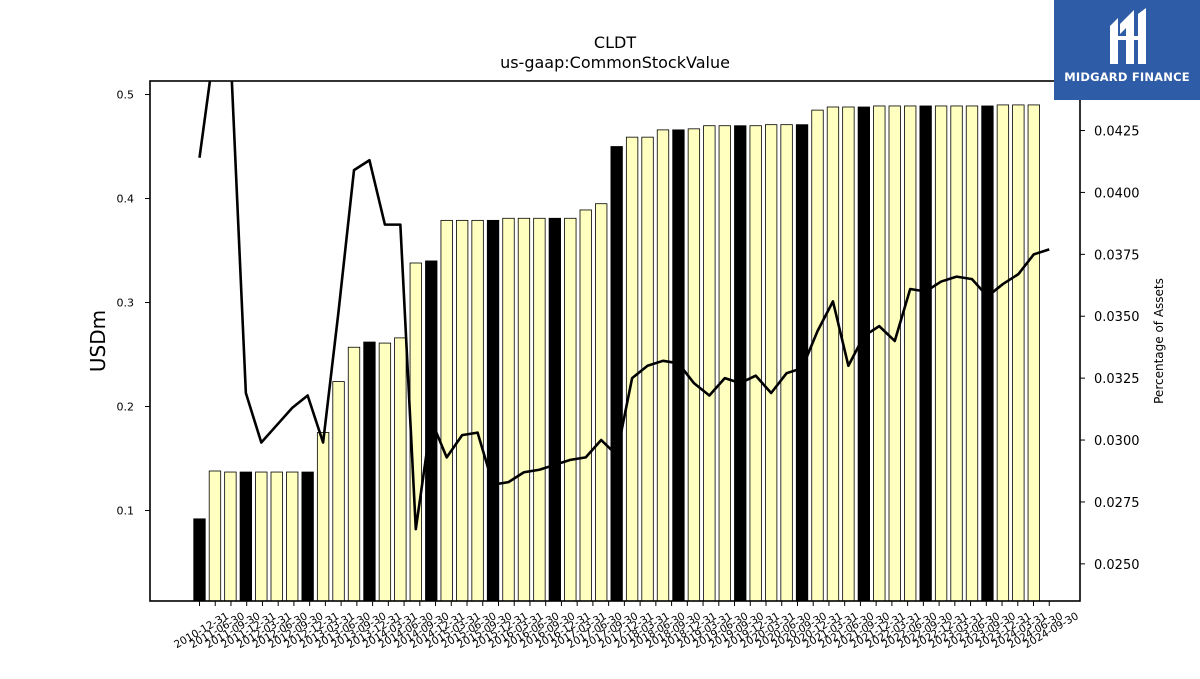 The width and height of the screenshot is (1200, 679). Describe the element at coordinates (1117, 132) in the screenshot. I see `y2-tick-label: 0.0425` at that location.